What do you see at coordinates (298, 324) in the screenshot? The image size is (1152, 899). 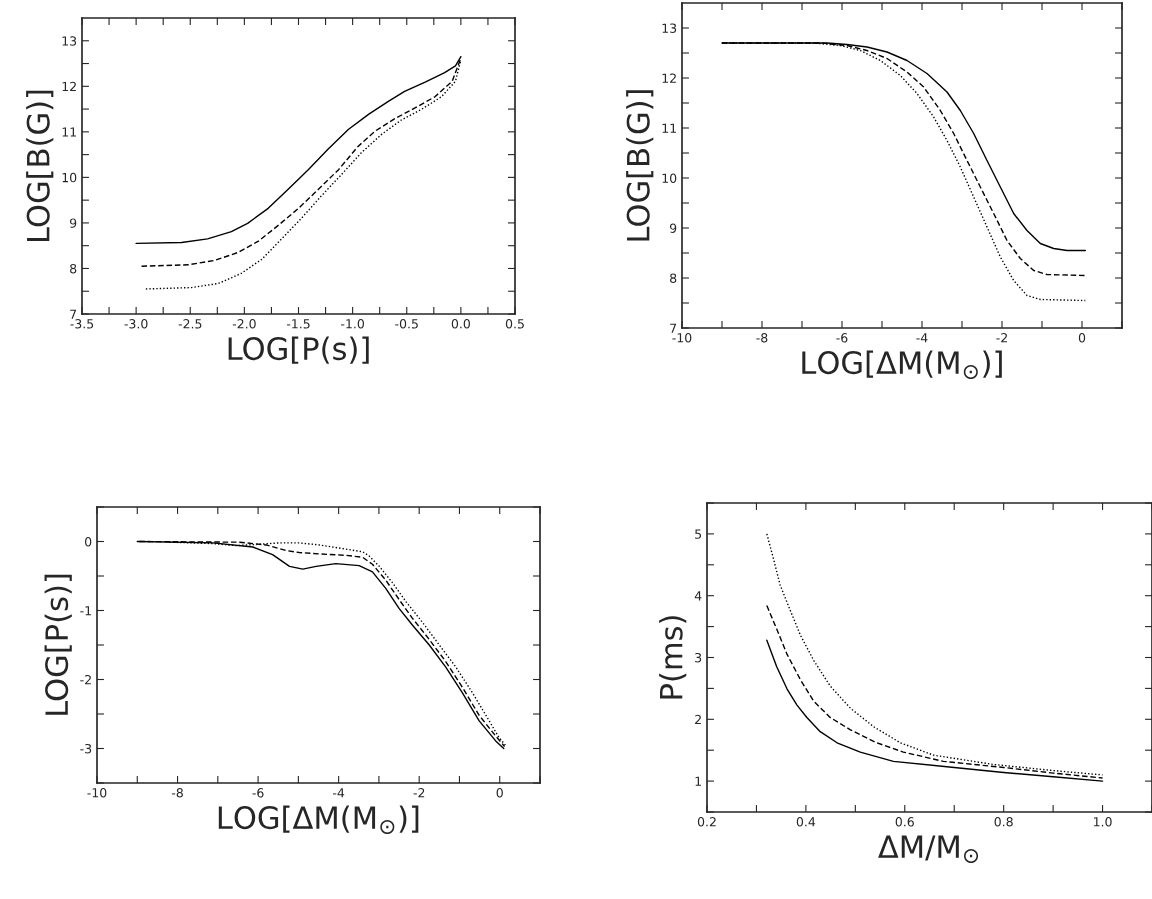 I see `x-tick-label: -1.5` at bounding box center [298, 324].